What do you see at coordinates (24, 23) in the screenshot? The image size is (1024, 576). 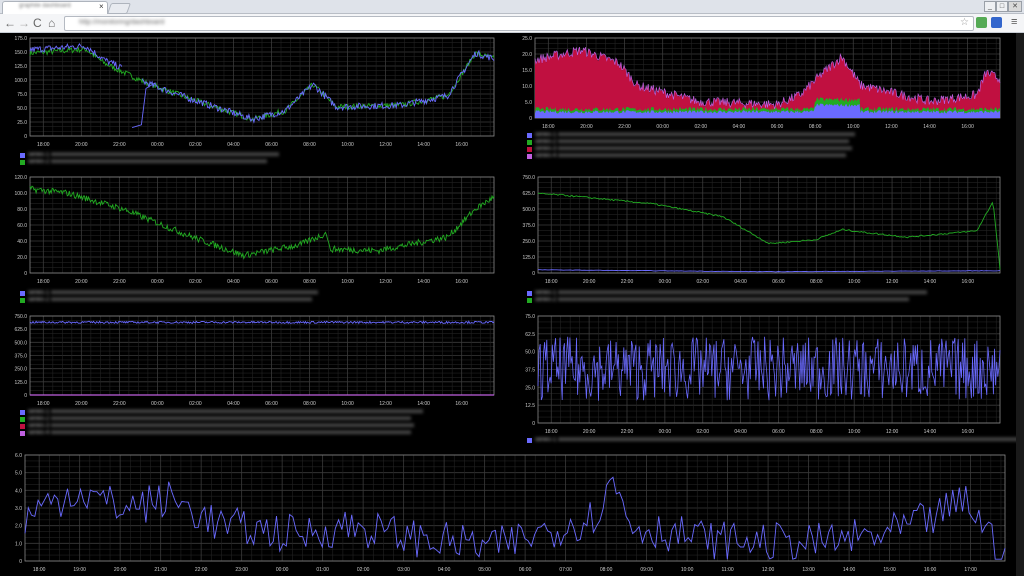 I see `forward-icon: →` at bounding box center [24, 23].